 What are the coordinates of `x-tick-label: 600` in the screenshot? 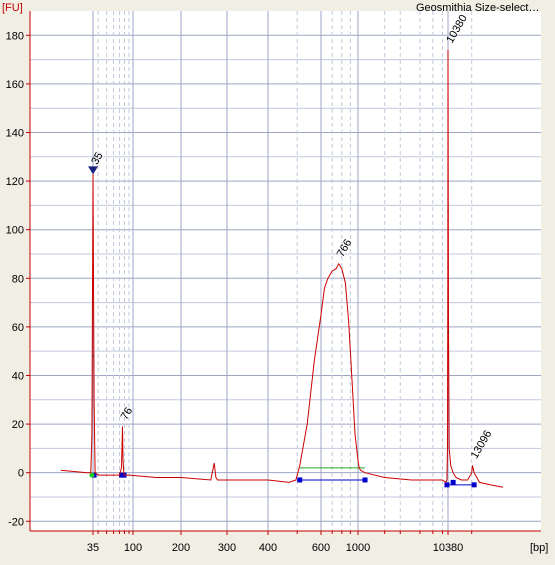 It's located at (321, 548).